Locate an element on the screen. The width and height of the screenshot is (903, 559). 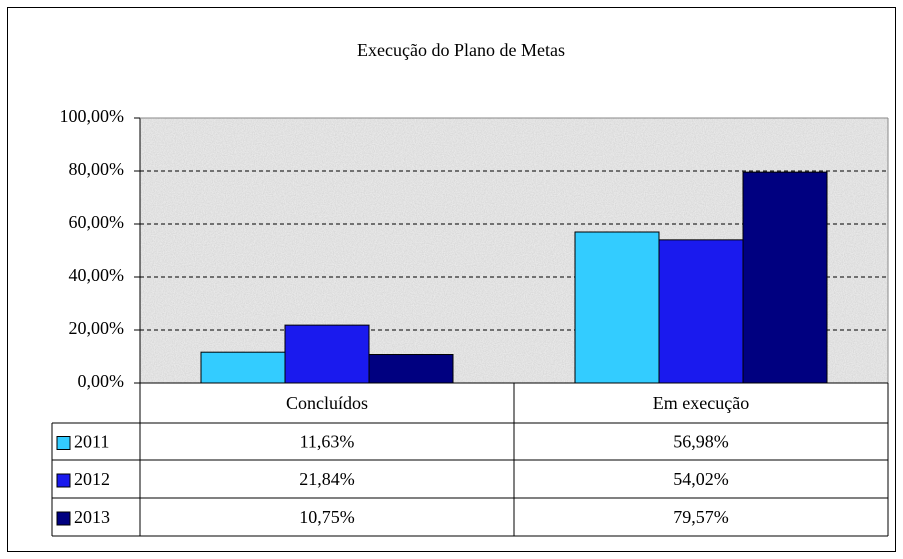
y-tick-label: 80,00% is located at coordinates (97, 169).